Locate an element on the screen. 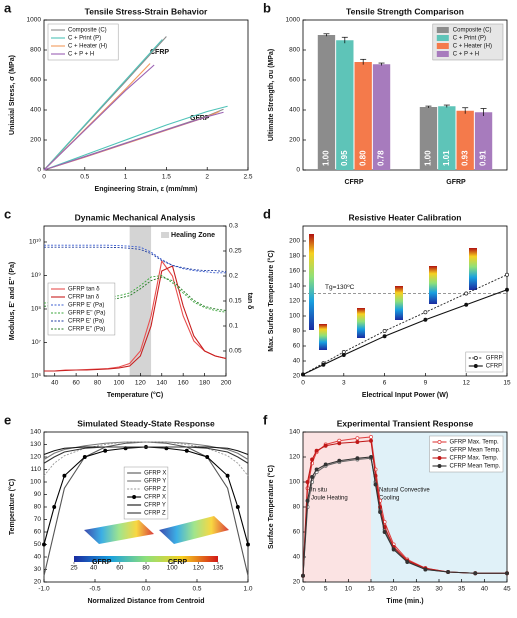 The width and height of the screenshot is (517, 618). legend-swatch is located at coordinates (442, 30).